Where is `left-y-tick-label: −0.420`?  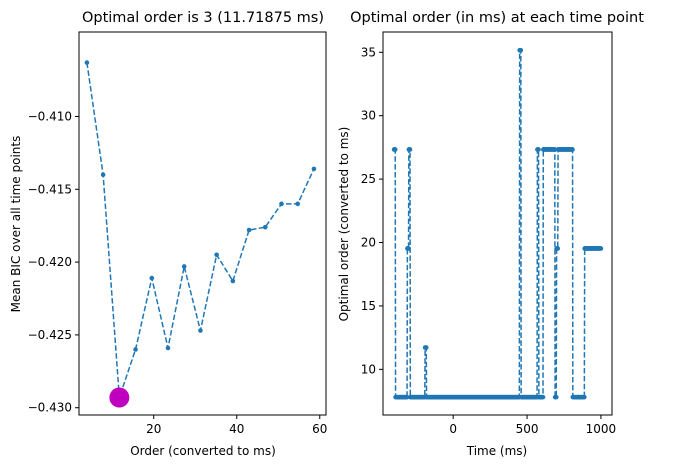 left-y-tick-label: −0.420 is located at coordinates (50, 262).